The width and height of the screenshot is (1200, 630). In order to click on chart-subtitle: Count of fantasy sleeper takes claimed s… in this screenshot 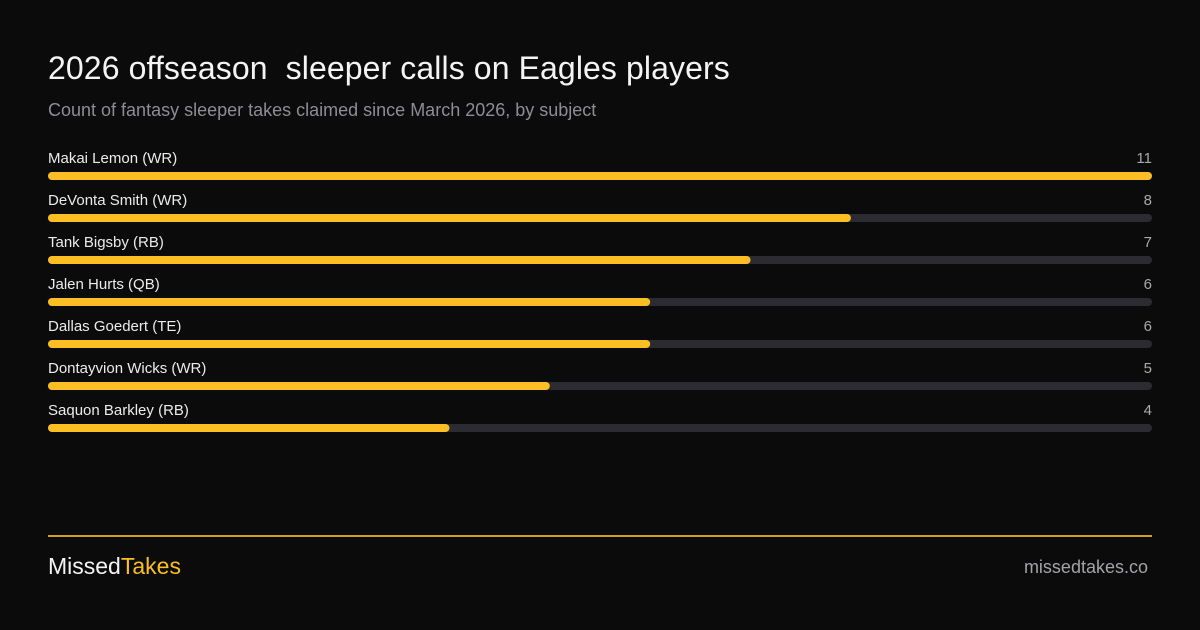, I will do `click(322, 110)`.